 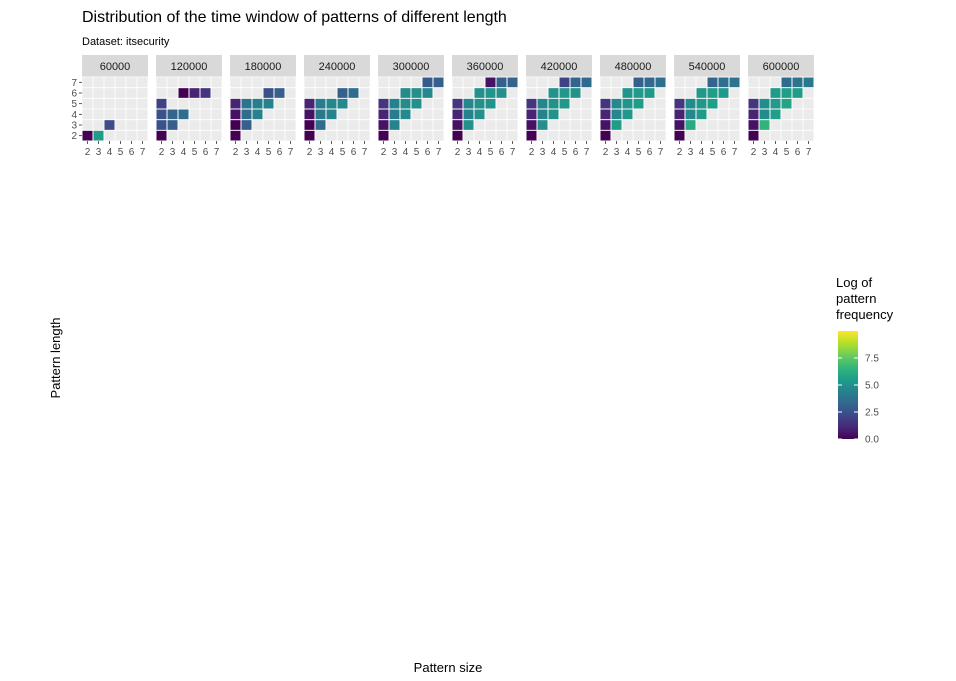 I want to click on facet-panel: 480000, so click(x=633, y=98).